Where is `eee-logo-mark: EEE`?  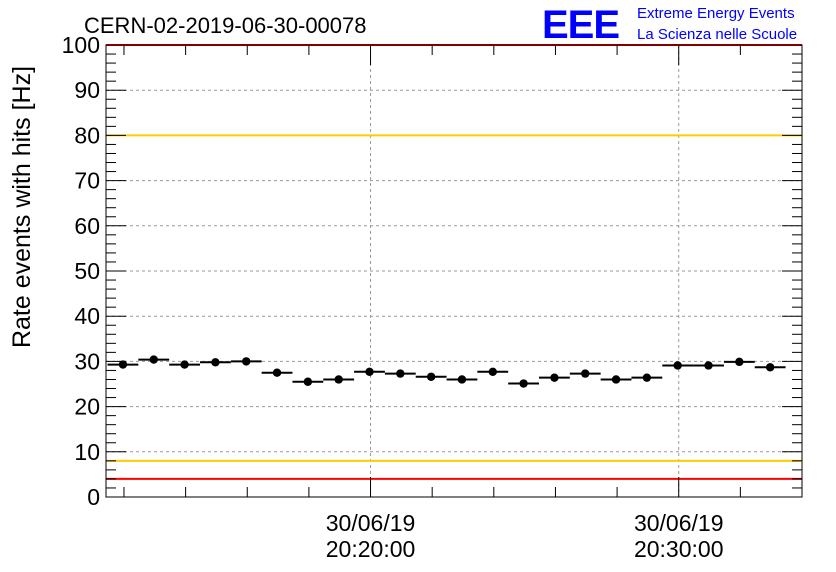
eee-logo-mark: EEE is located at coordinates (580, 25).